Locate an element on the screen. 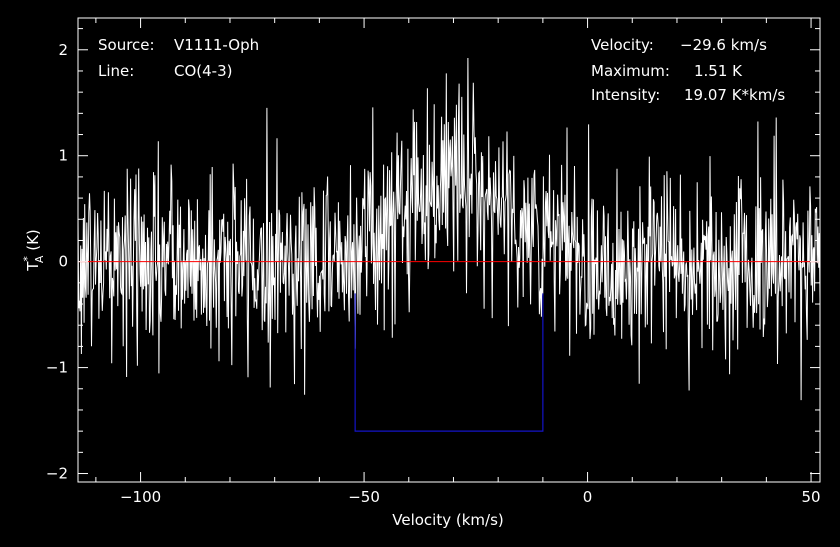 The height and width of the screenshot is (547, 840). y-tick-label: 1 is located at coordinates (63, 156).